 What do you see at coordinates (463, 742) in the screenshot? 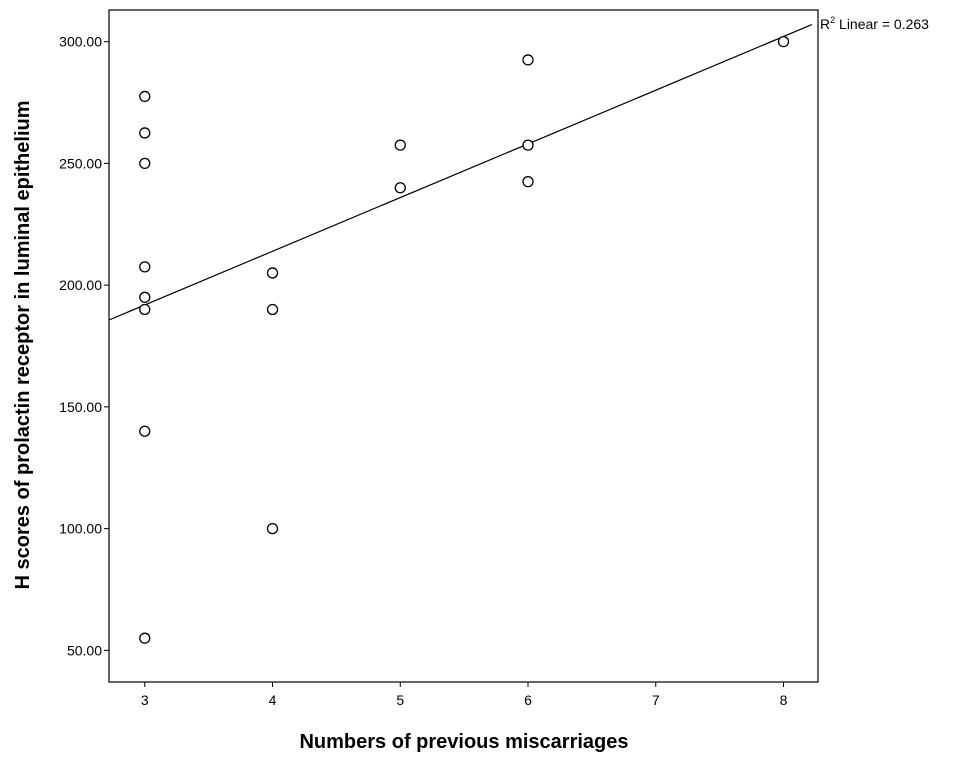
I see `x-axis-title: Numbers of previous miscarriages` at bounding box center [463, 742].